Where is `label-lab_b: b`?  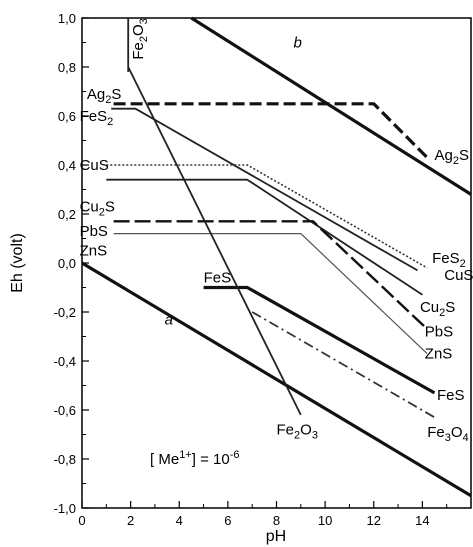
label-lab_b: b is located at coordinates (298, 42).